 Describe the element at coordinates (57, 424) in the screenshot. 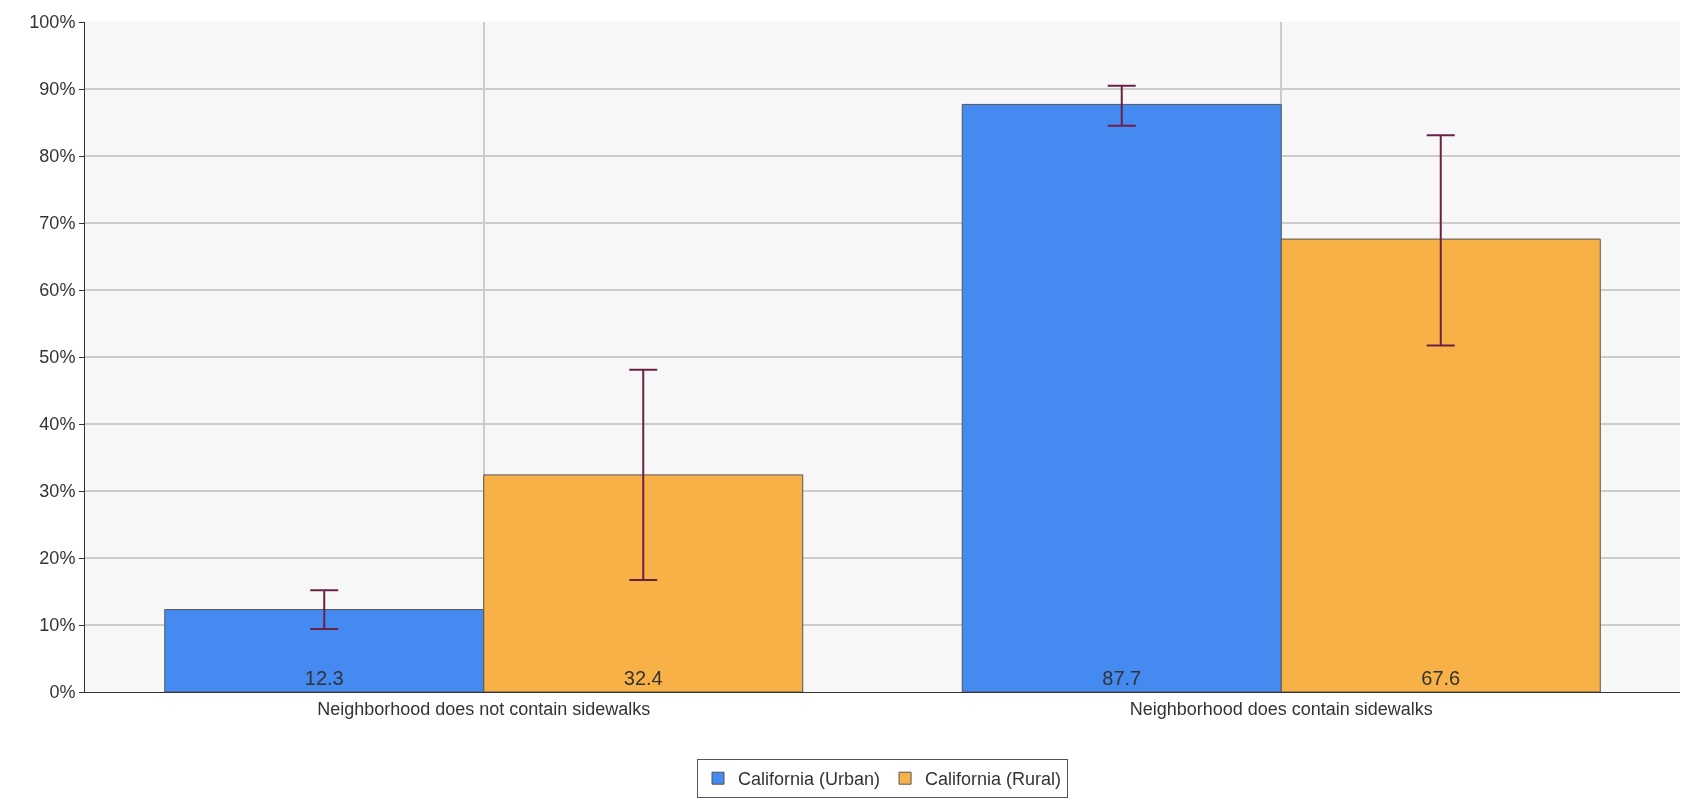

I see `y-tick-label: 40%` at that location.